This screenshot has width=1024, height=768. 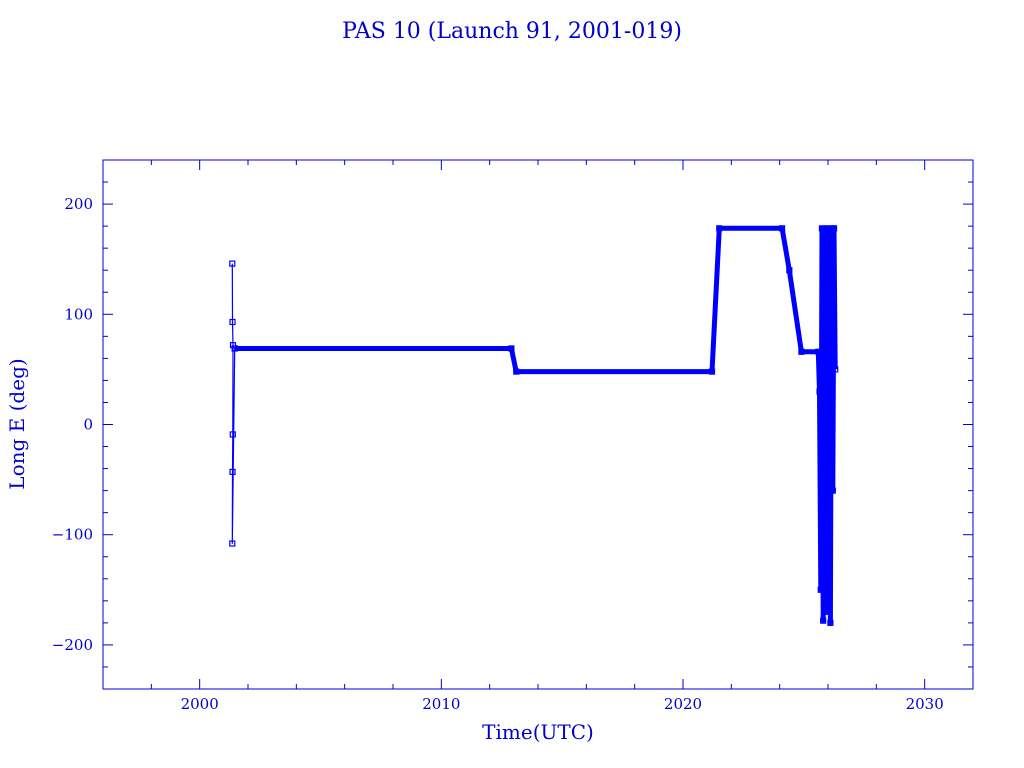 What do you see at coordinates (78, 314) in the screenshot?
I see `y-tick-label: 100` at bounding box center [78, 314].